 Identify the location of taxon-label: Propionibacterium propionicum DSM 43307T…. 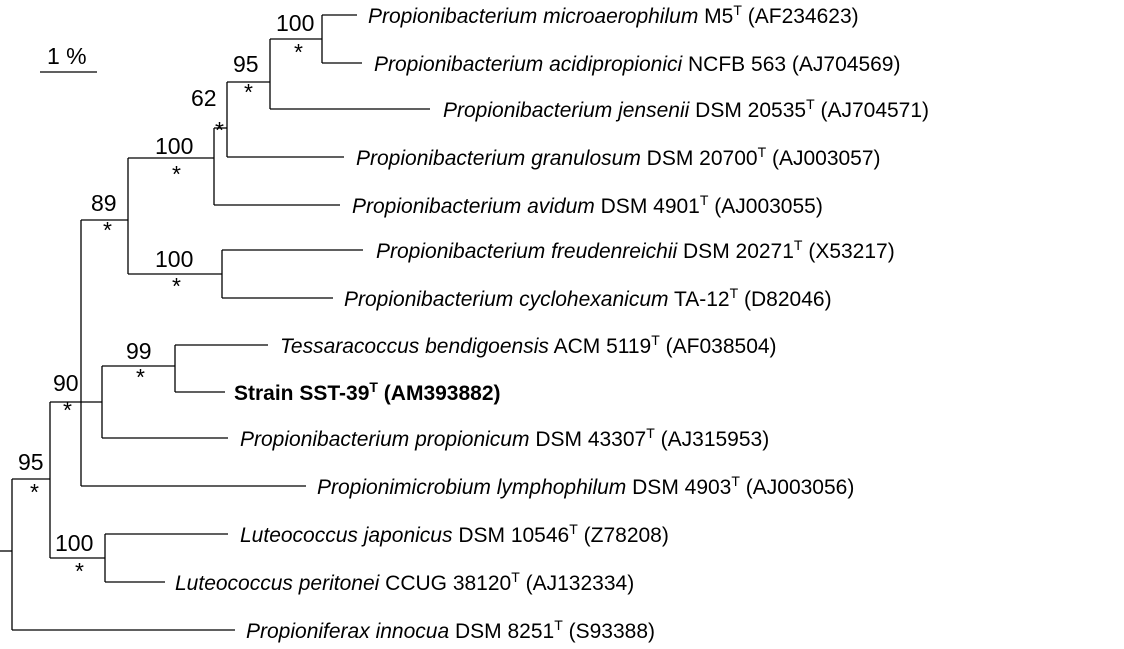
(504, 438).